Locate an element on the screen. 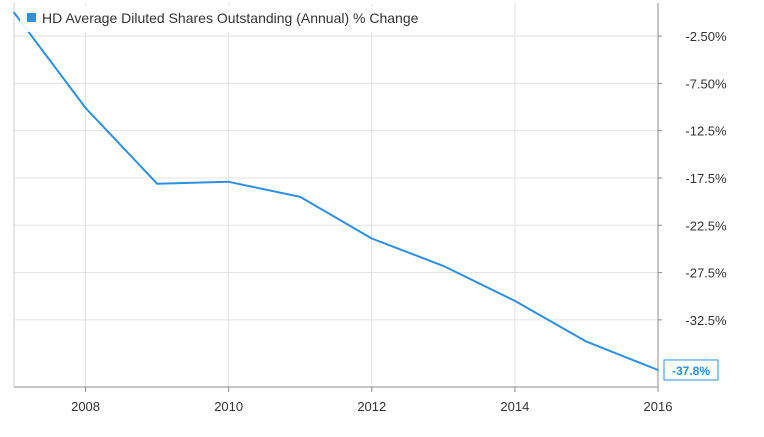 The image size is (764, 437). y-tick-label: -12.5% is located at coordinates (706, 131).